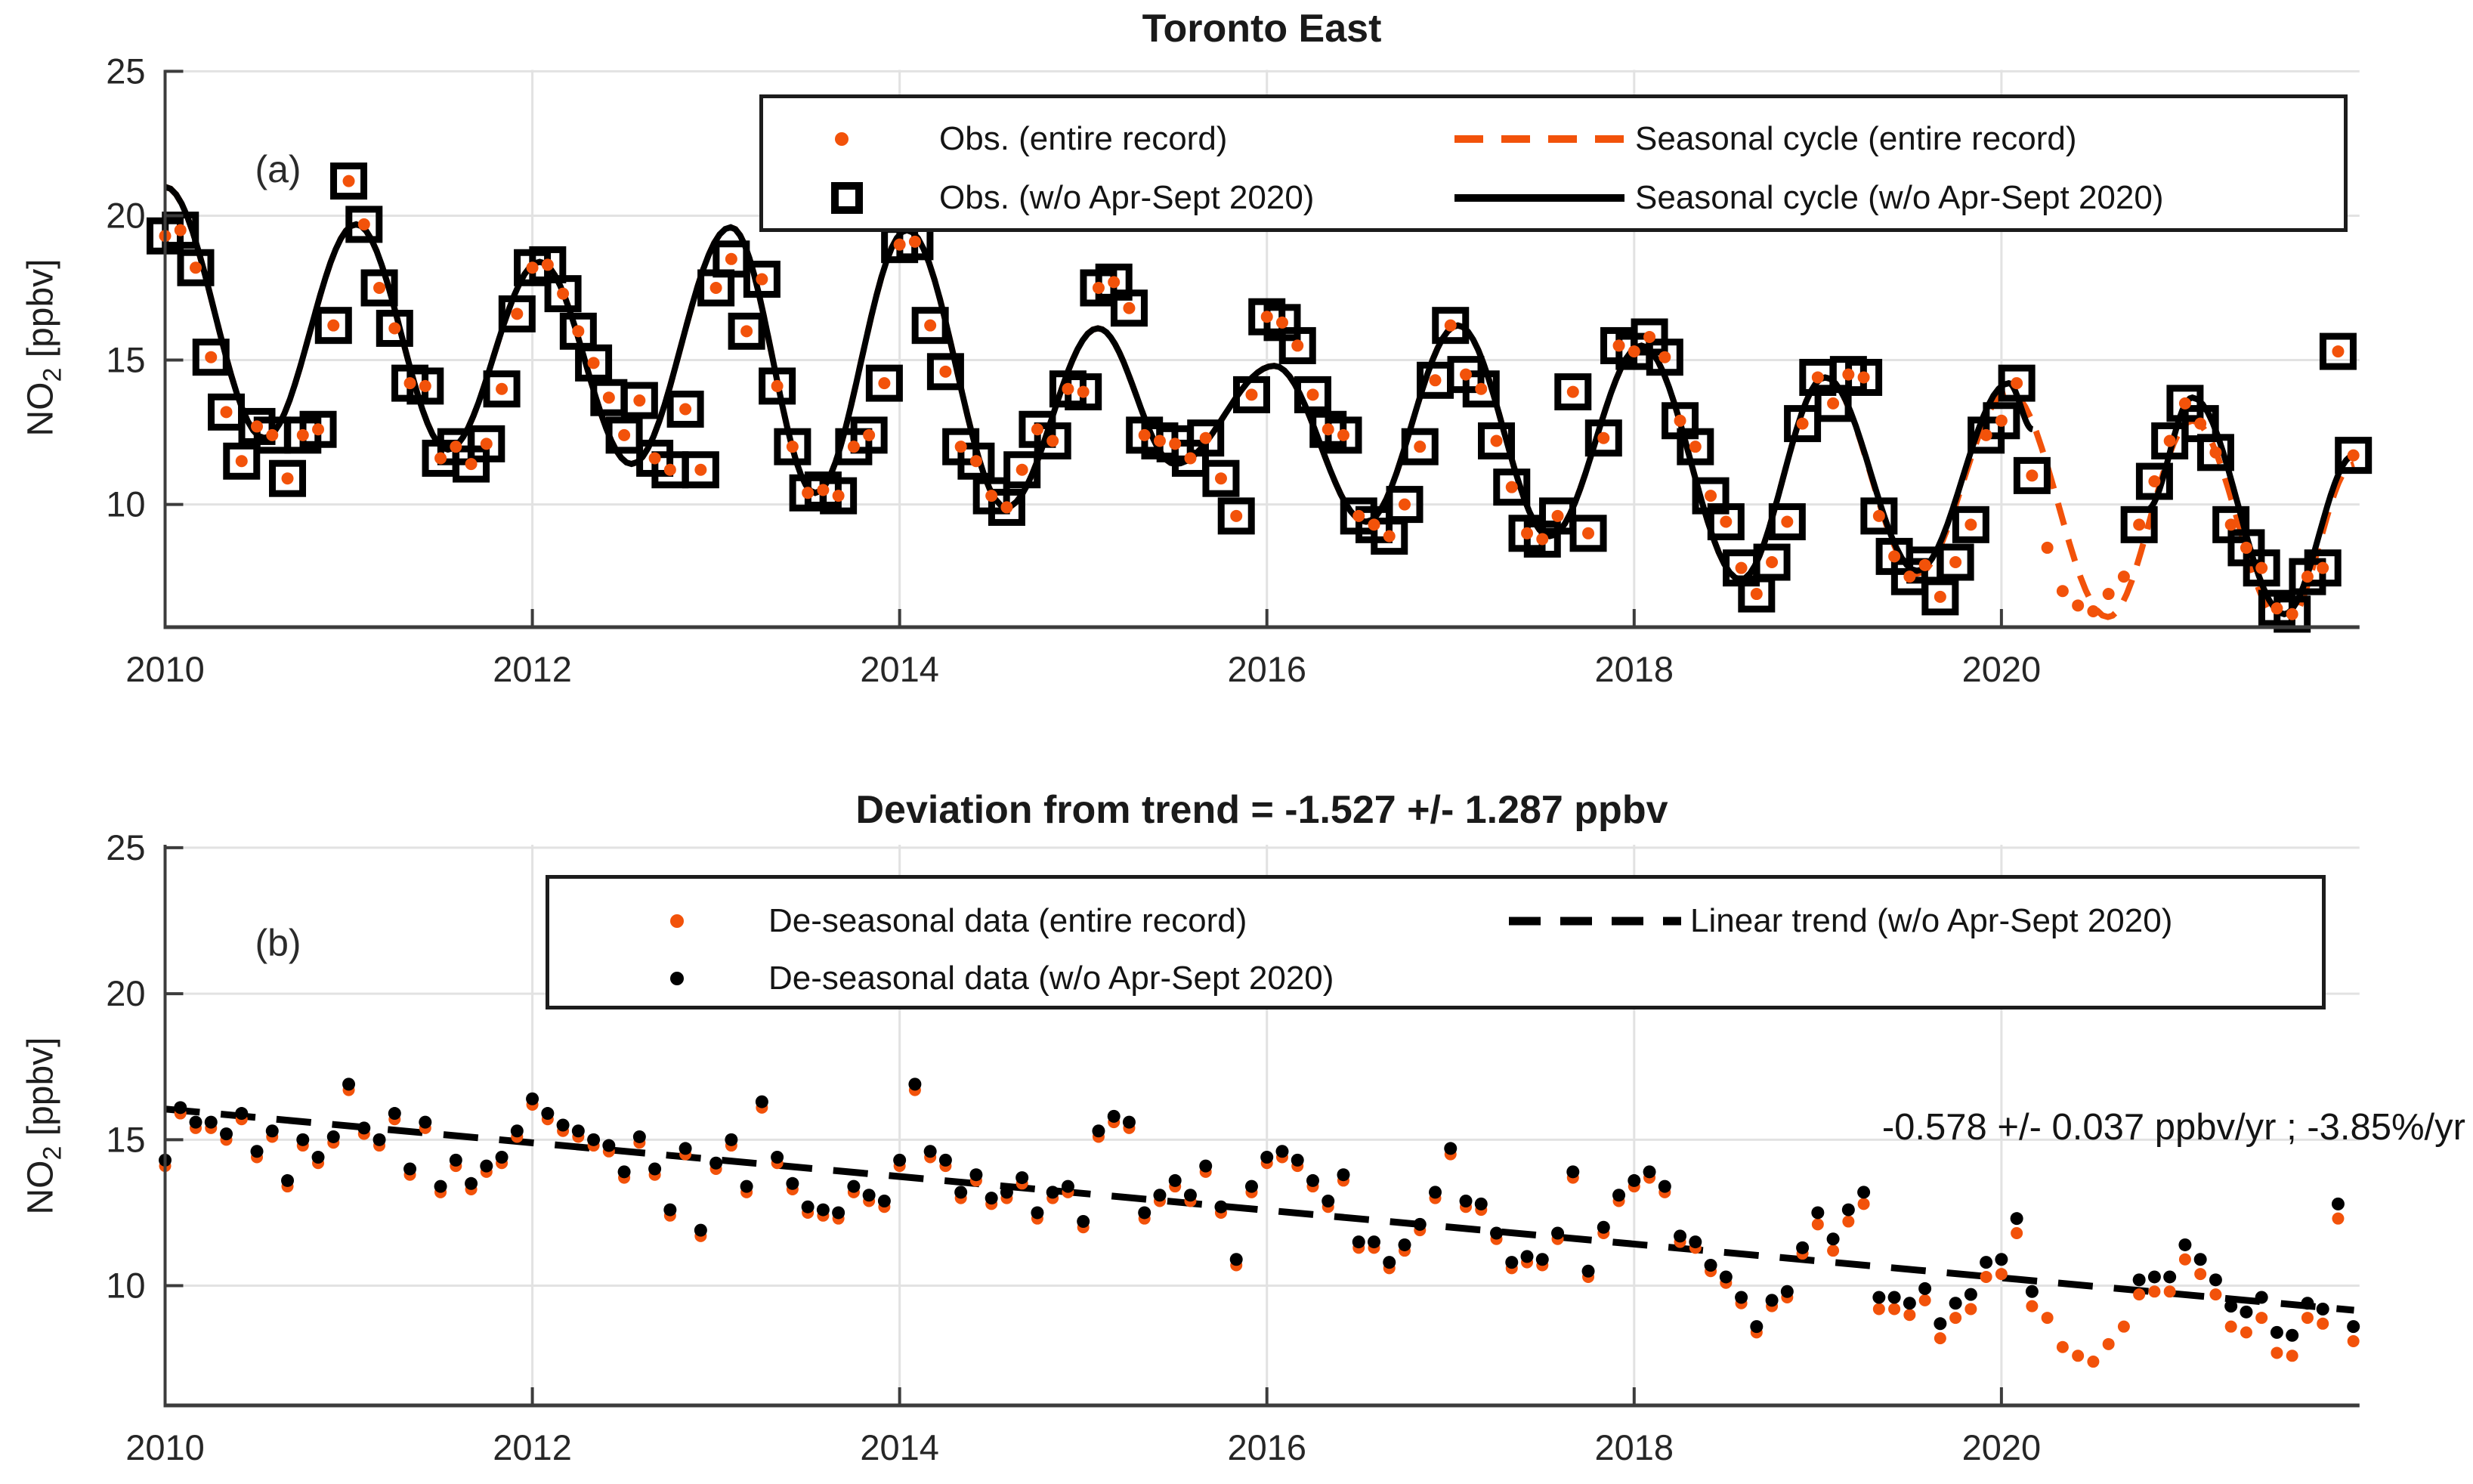  What do you see at coordinates (1031, 139) in the screenshot?
I see `legend-item-obs-entire: Obs. (entire record)` at bounding box center [1031, 139].